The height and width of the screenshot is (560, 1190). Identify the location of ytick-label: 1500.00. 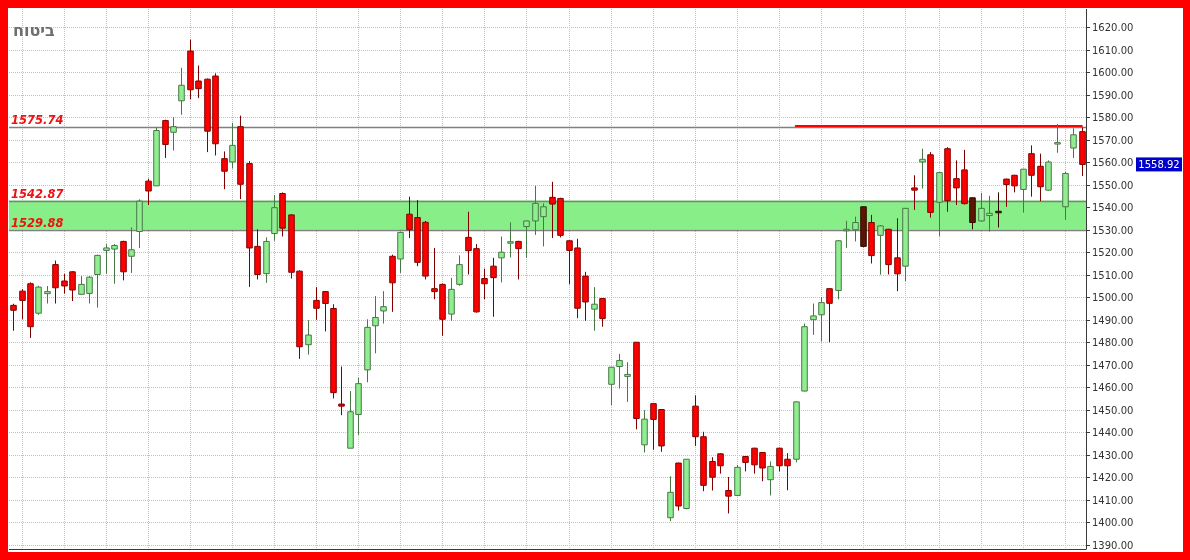
(1113, 297).